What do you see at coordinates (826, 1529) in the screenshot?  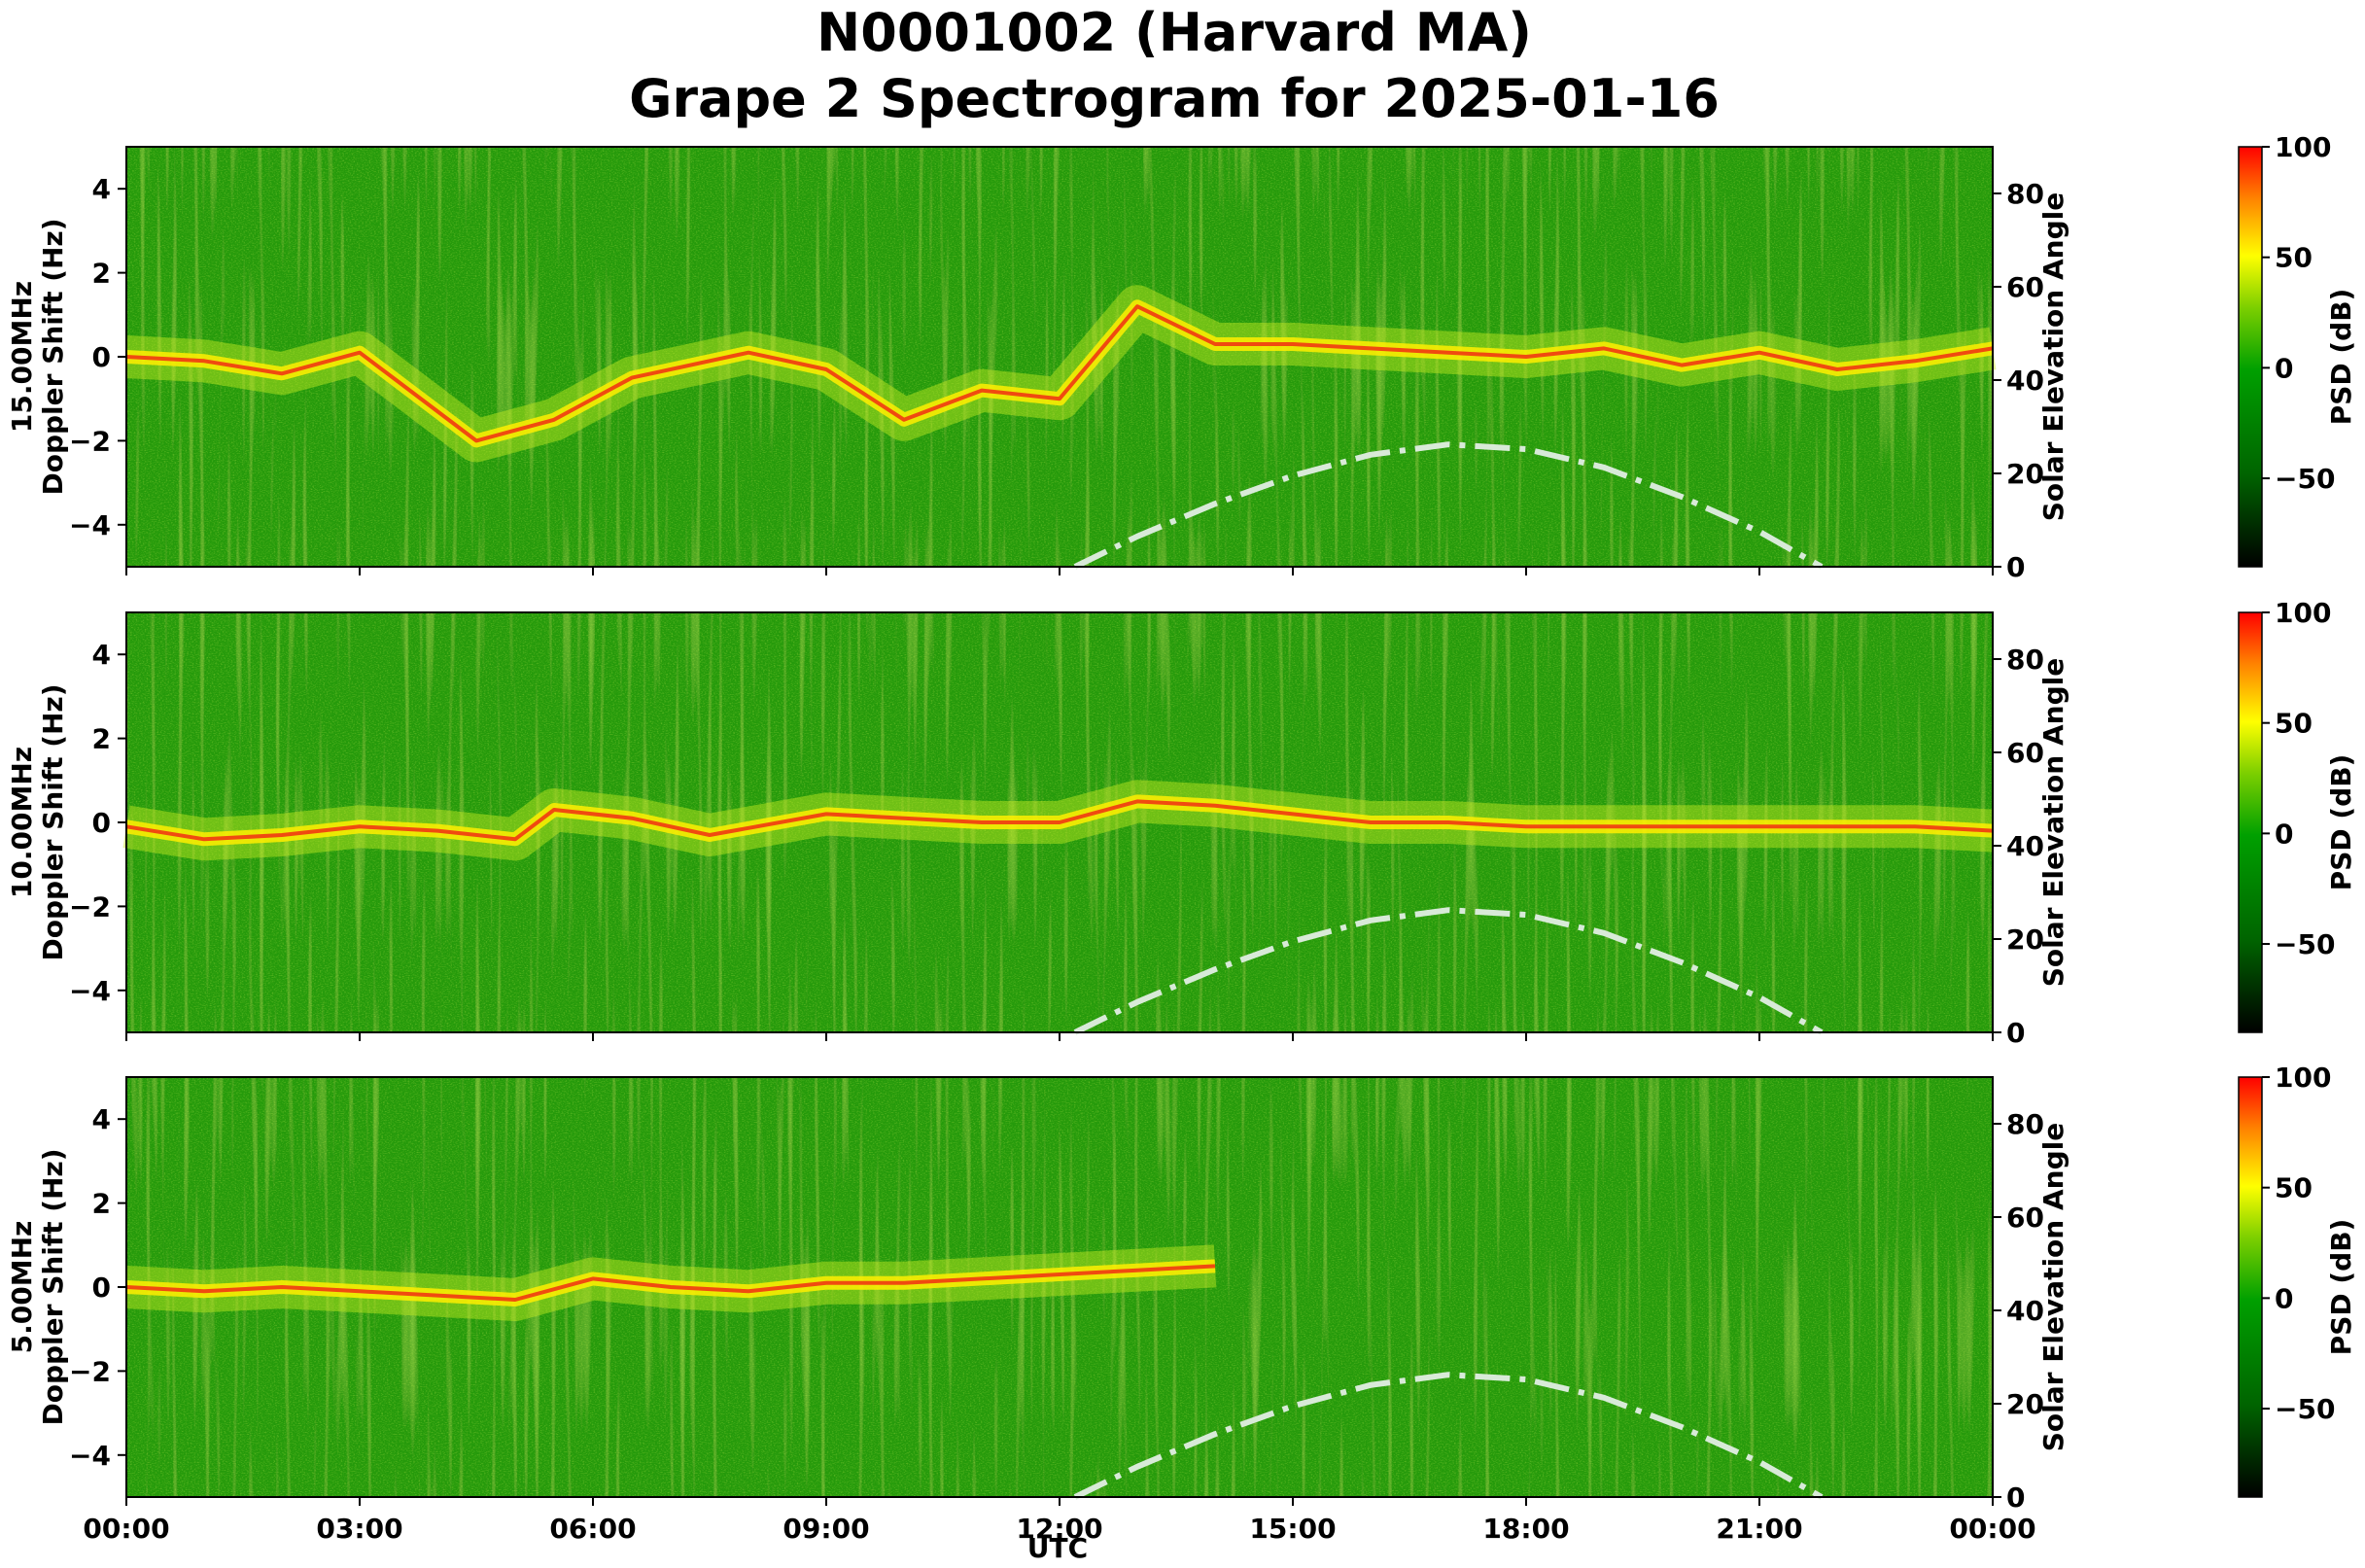 I see `x-tick-label: 09:00` at bounding box center [826, 1529].